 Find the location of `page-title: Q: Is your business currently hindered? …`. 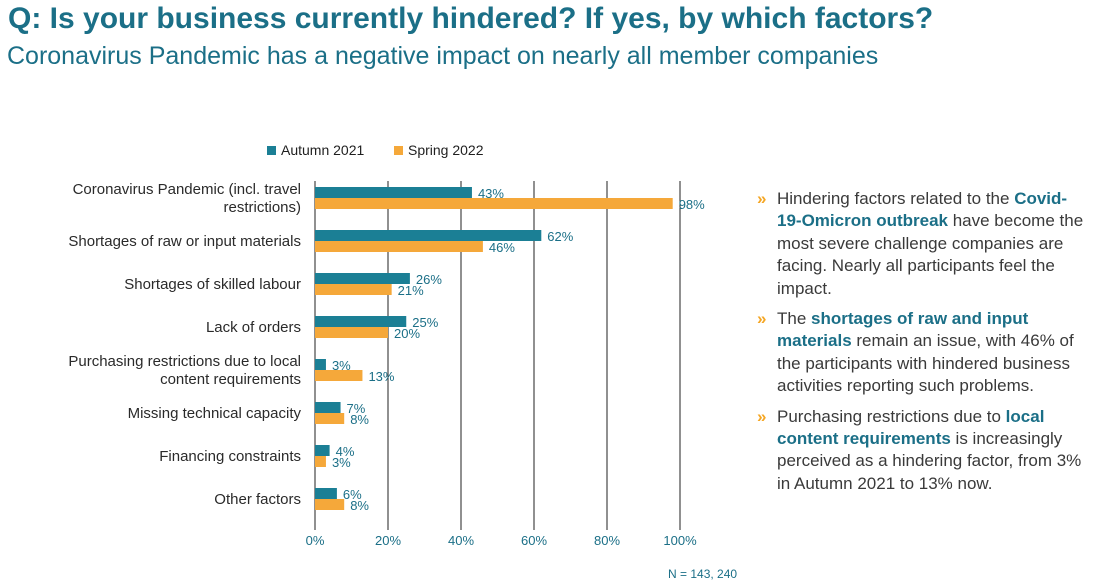

page-title: Q: Is your business currently hindered? … is located at coordinates (471, 18).